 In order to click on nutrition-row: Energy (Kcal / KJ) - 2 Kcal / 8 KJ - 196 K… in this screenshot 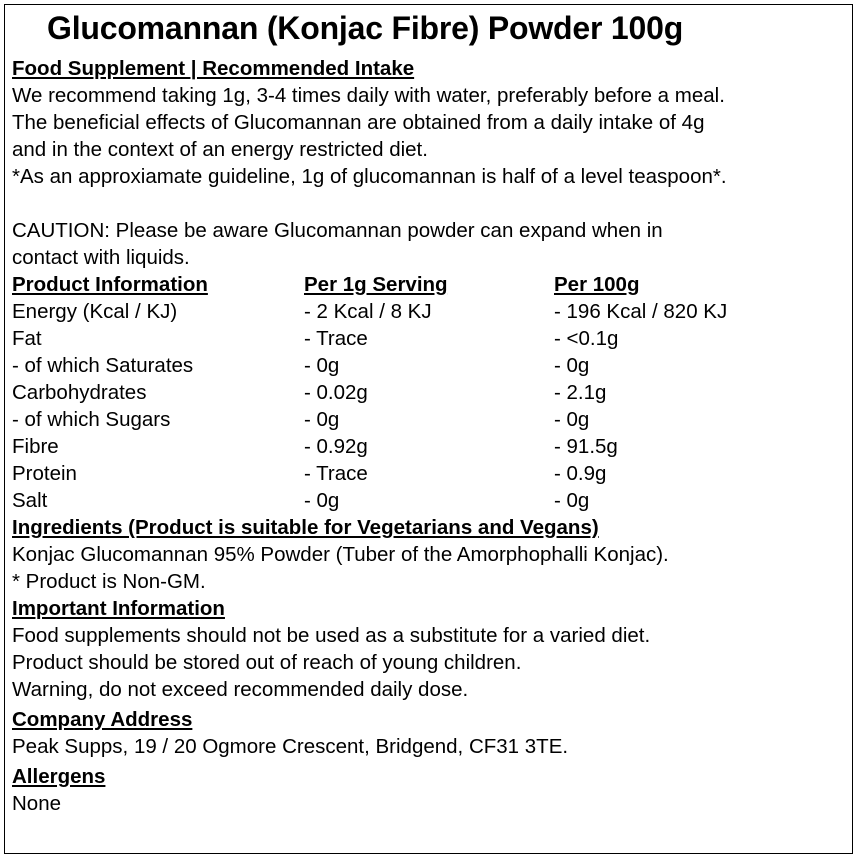, I will do `click(369, 311)`.